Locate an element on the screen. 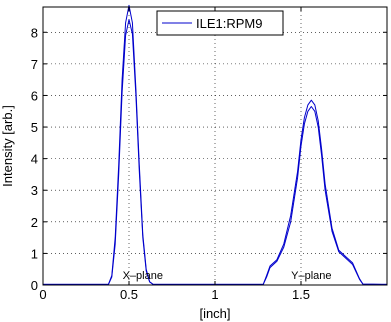 The image size is (391, 322). y-tick-label: 5 is located at coordinates (34, 127).